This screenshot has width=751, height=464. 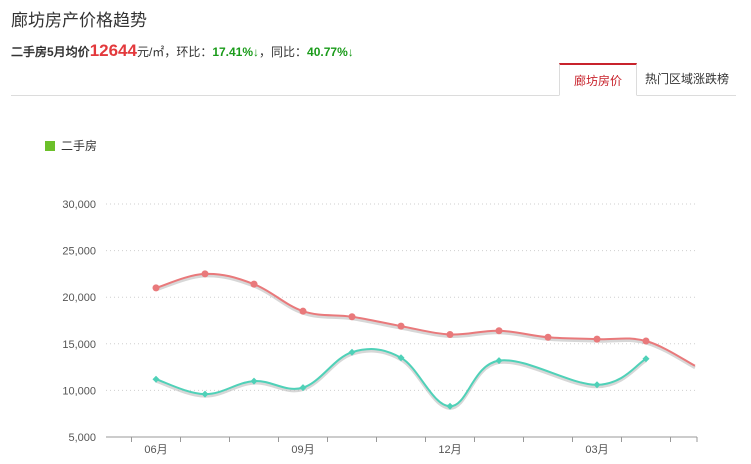 What do you see at coordinates (79, 205) in the screenshot?
I see `y-tick-label: 30,000` at bounding box center [79, 205].